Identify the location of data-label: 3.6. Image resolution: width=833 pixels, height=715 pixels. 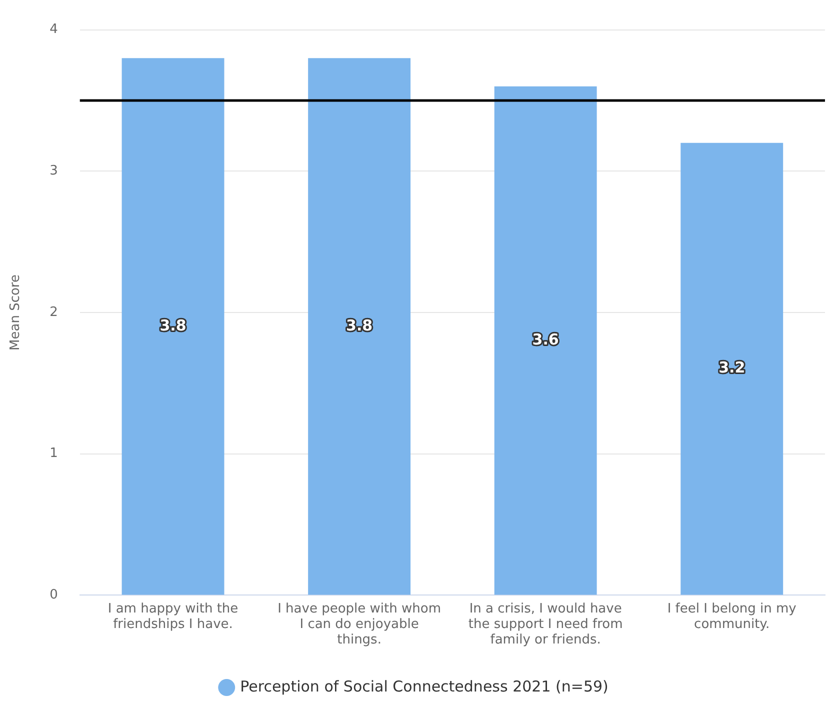
(545, 339).